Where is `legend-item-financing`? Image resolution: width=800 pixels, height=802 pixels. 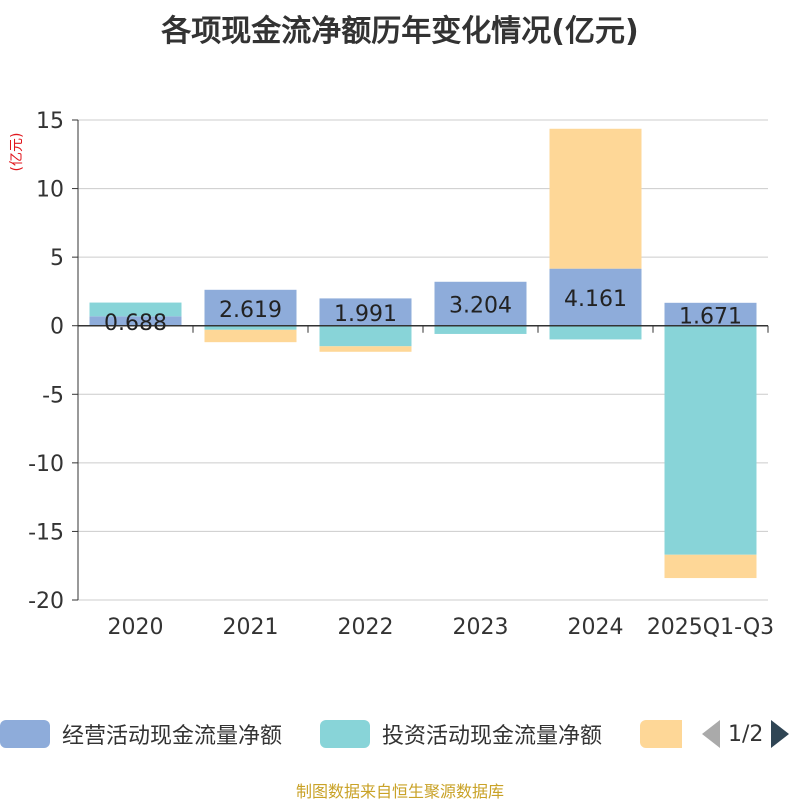
legend-item-financing is located at coordinates (661, 734).